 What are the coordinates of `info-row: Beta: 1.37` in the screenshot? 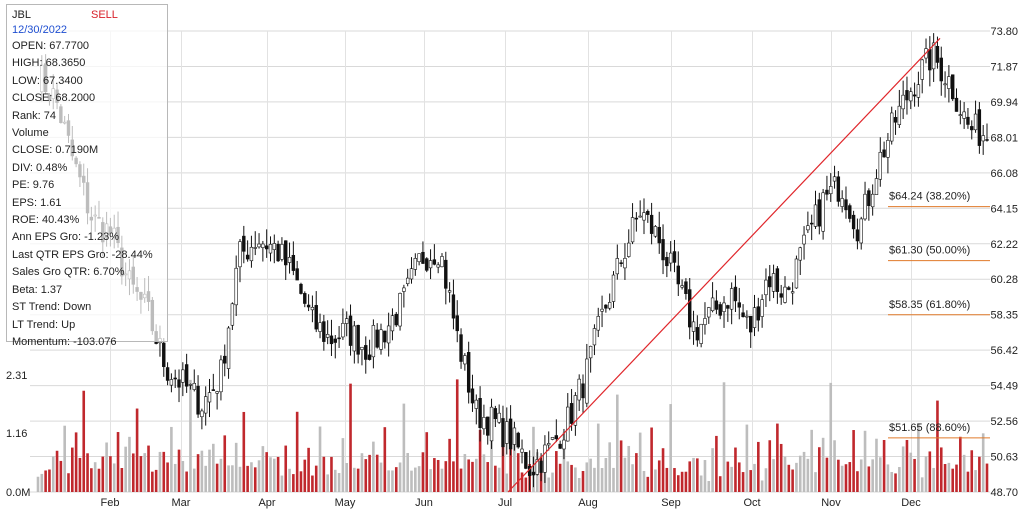 It's located at (37, 289).